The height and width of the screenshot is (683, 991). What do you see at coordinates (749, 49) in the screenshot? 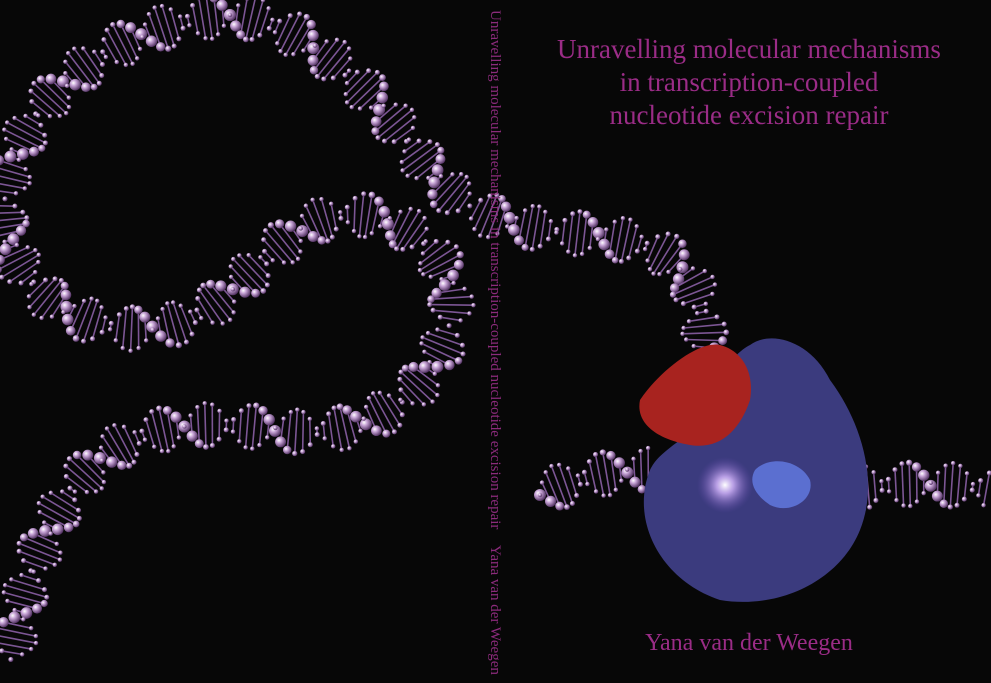
I see `title-line: Unravelling molecular mechanisms` at bounding box center [749, 49].